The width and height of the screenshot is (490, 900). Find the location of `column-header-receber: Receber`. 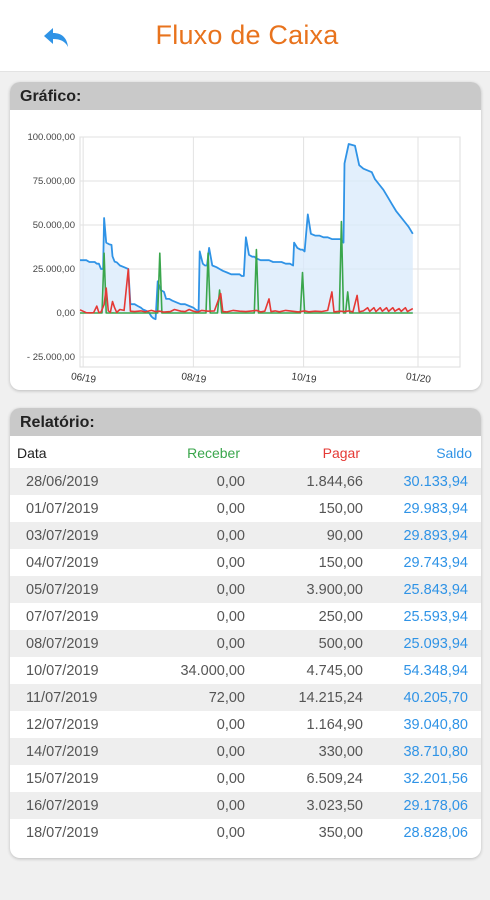

column-header-receber: Receber is located at coordinates (213, 453).